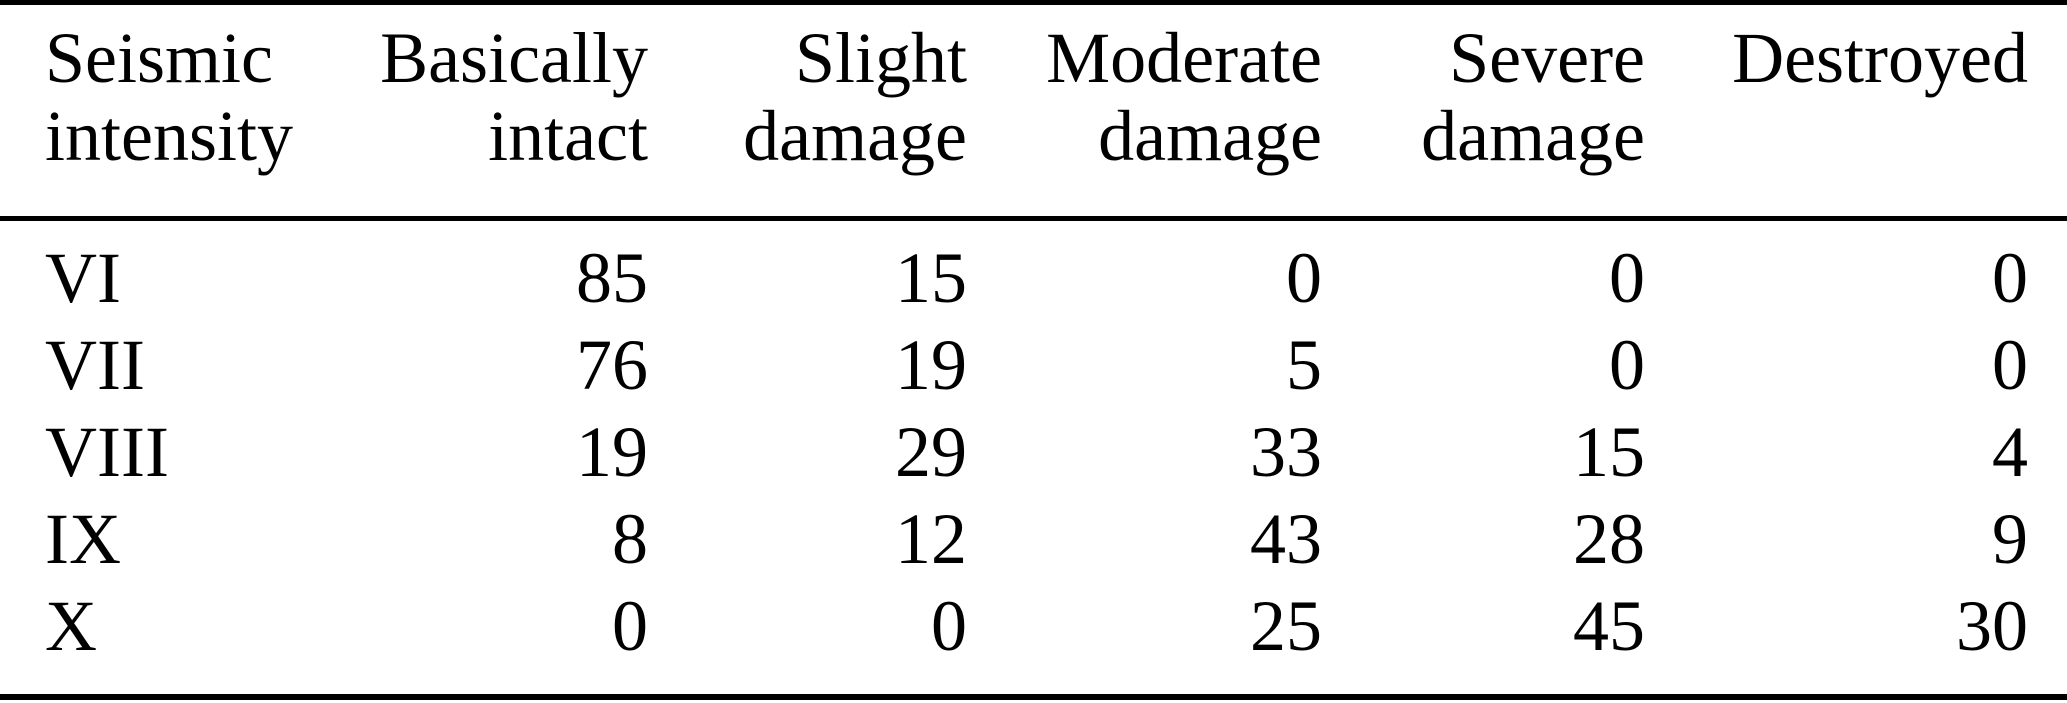 This screenshot has width=2067, height=703. Describe the element at coordinates (807, 111) in the screenshot. I see `col-header-slight-damage: Slight damage` at that location.